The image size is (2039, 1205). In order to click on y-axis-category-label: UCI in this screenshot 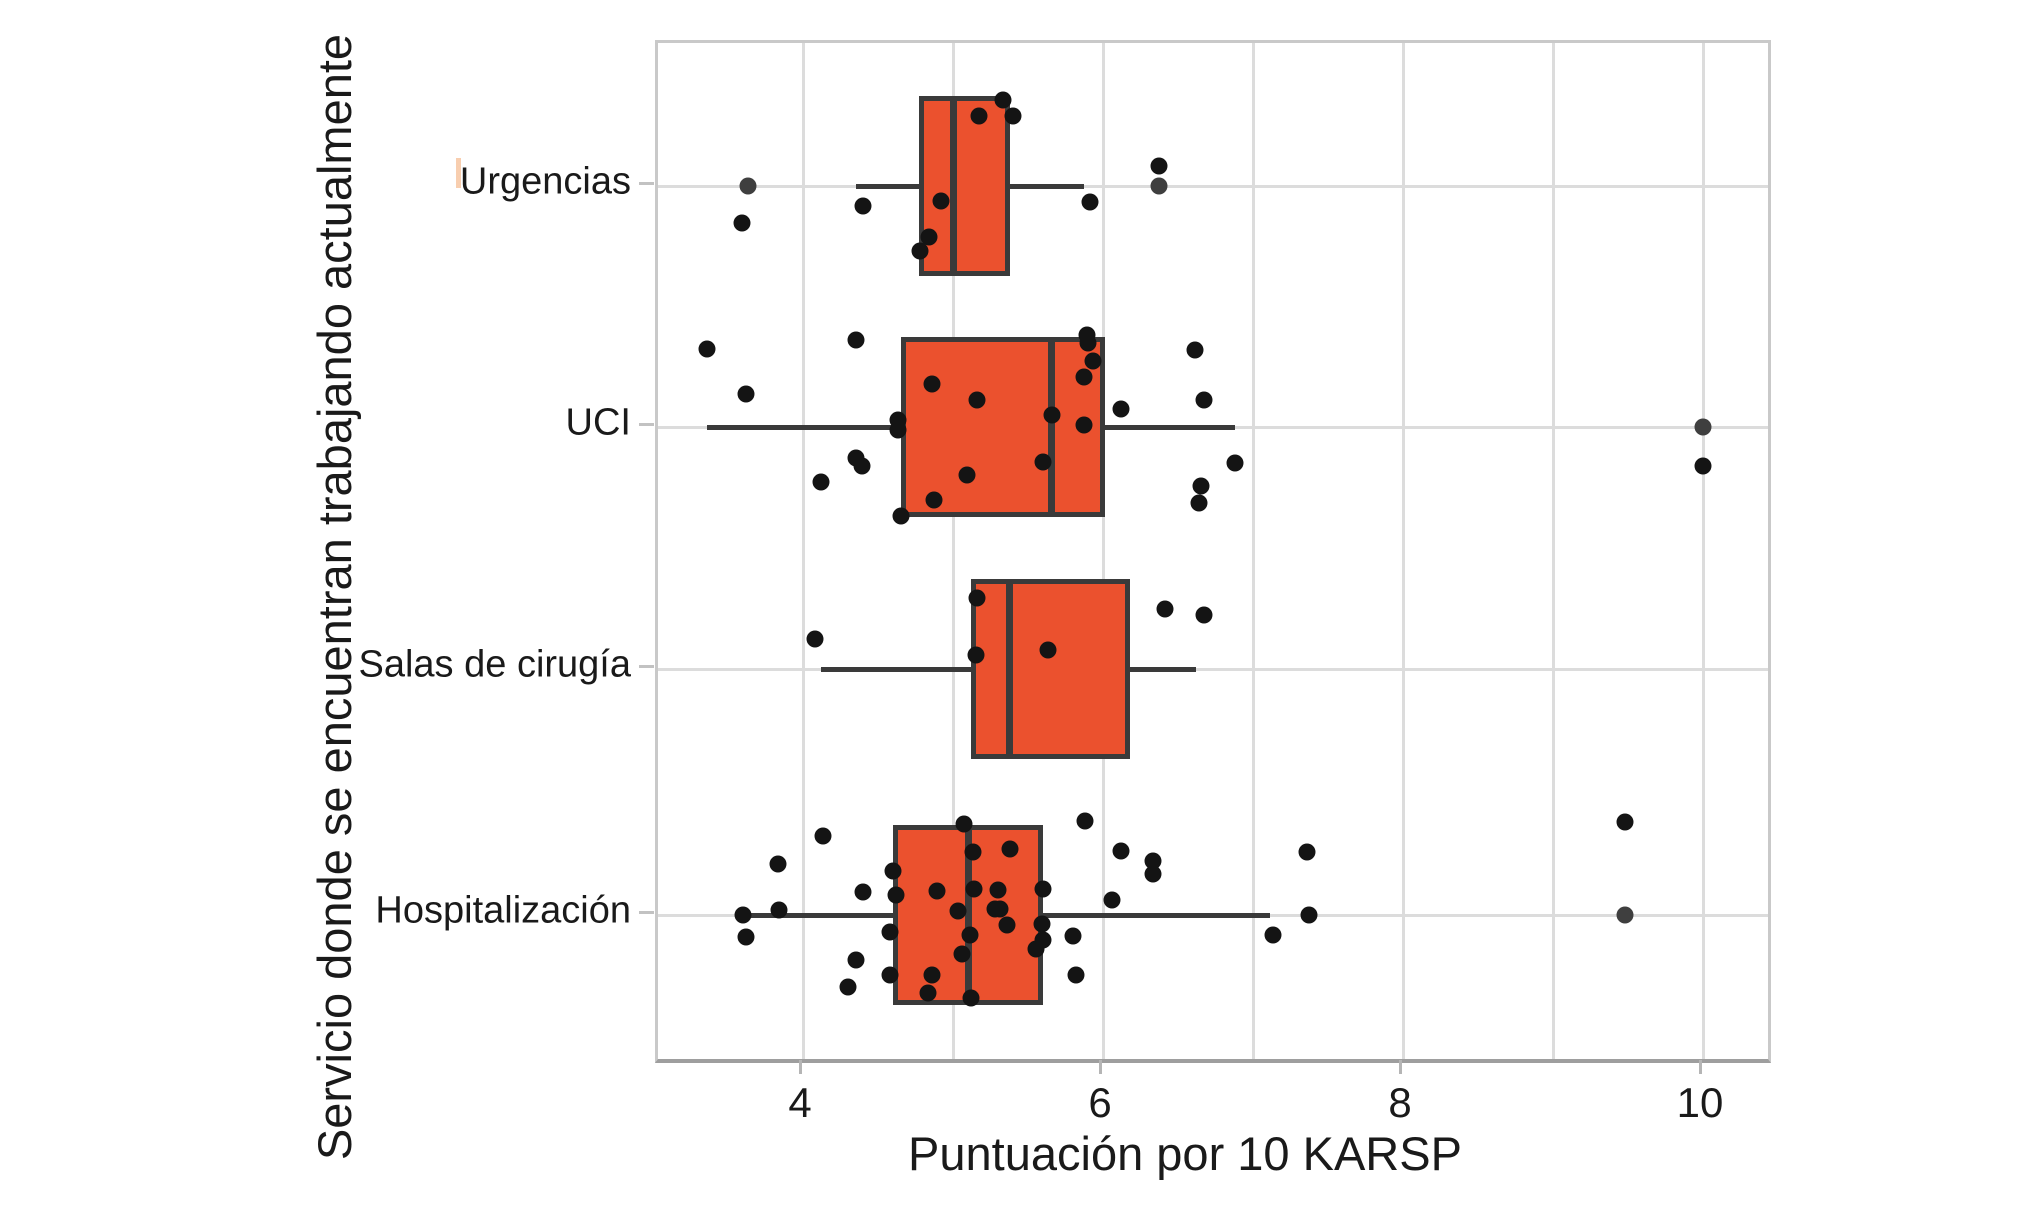, I will do `click(598, 422)`.